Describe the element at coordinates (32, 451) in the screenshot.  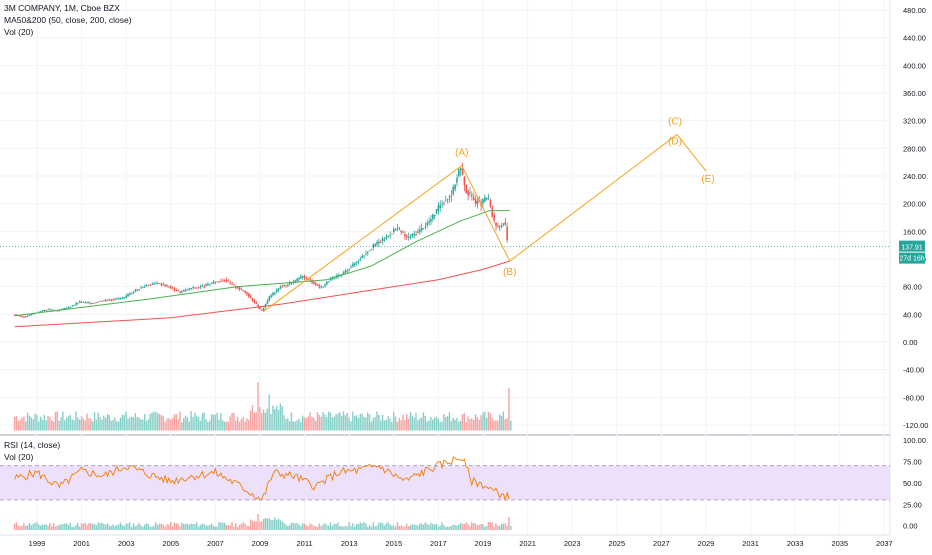
I see `rsi-legend: RSI (14, close) Vol (20)` at that location.